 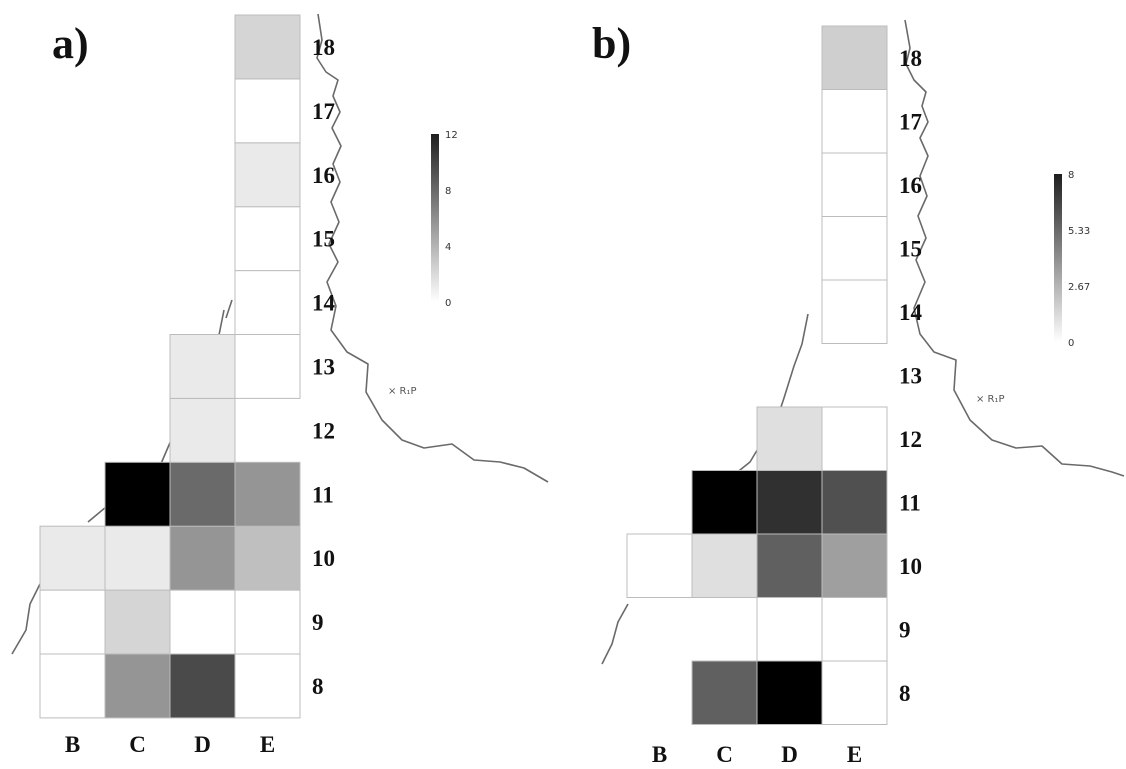 What do you see at coordinates (70, 43) in the screenshot?
I see `panel-label-a: a)` at bounding box center [70, 43].